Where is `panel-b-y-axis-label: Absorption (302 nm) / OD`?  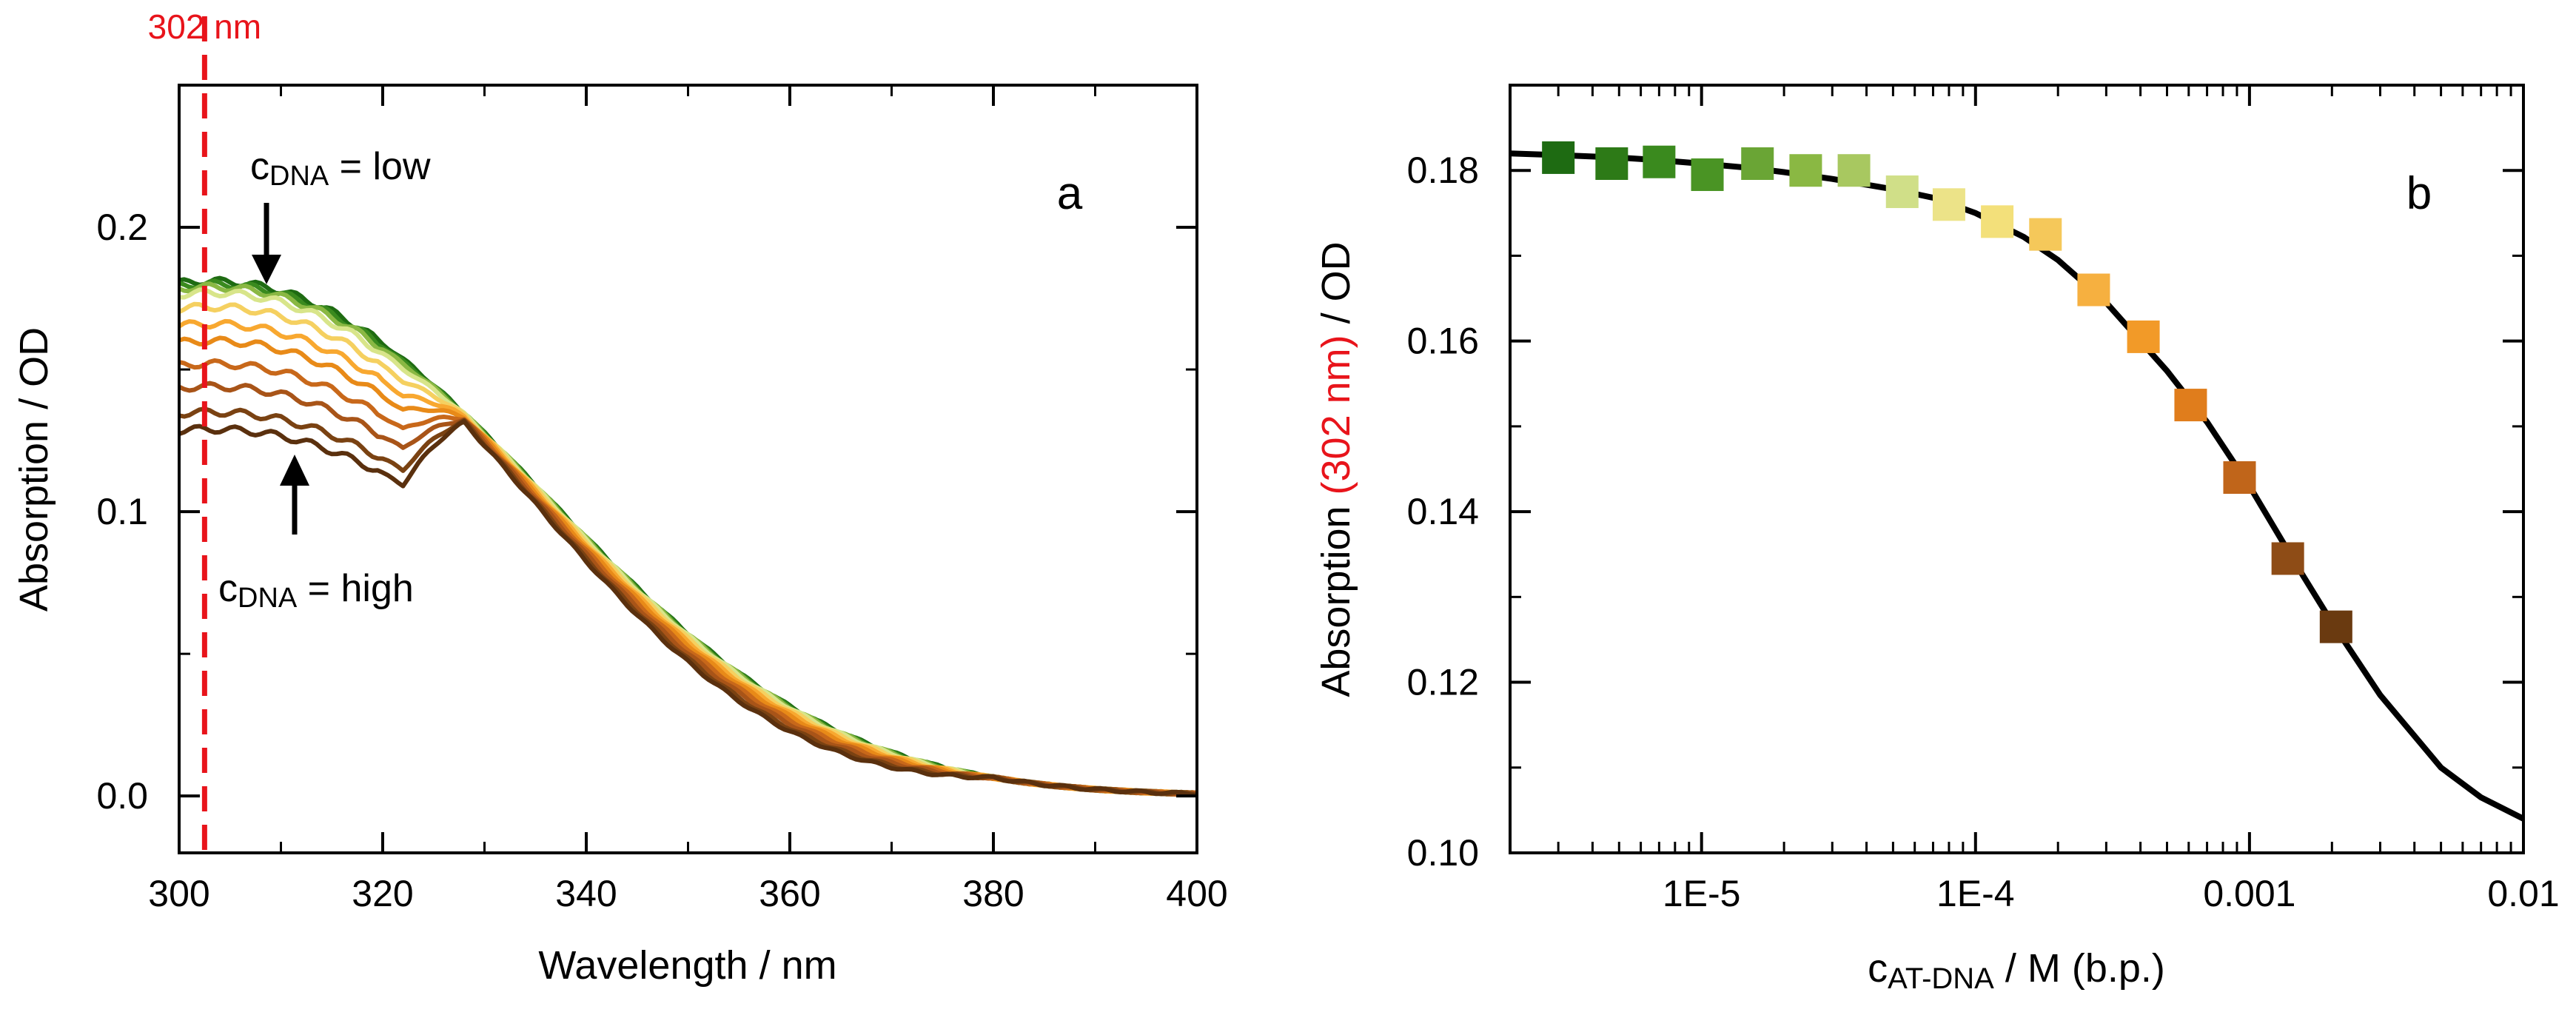
panel-b-y-axis-label: Absorption (302 nm) / OD is located at coordinates (1336, 469).